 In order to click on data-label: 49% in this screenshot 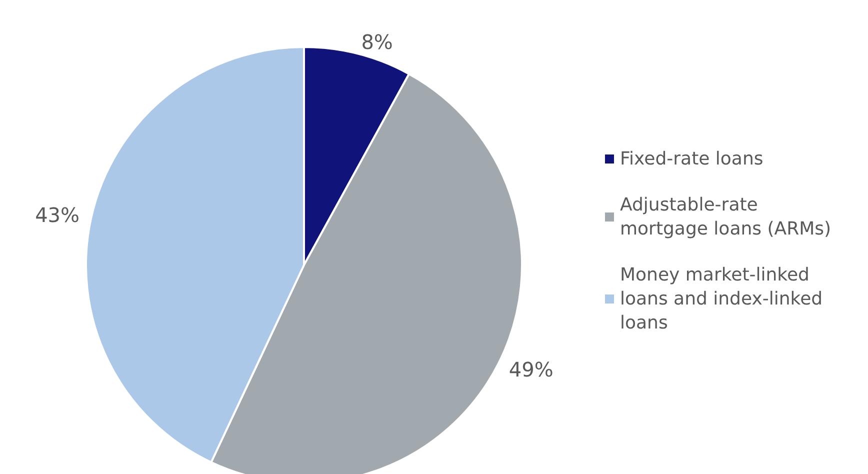, I will do `click(531, 369)`.